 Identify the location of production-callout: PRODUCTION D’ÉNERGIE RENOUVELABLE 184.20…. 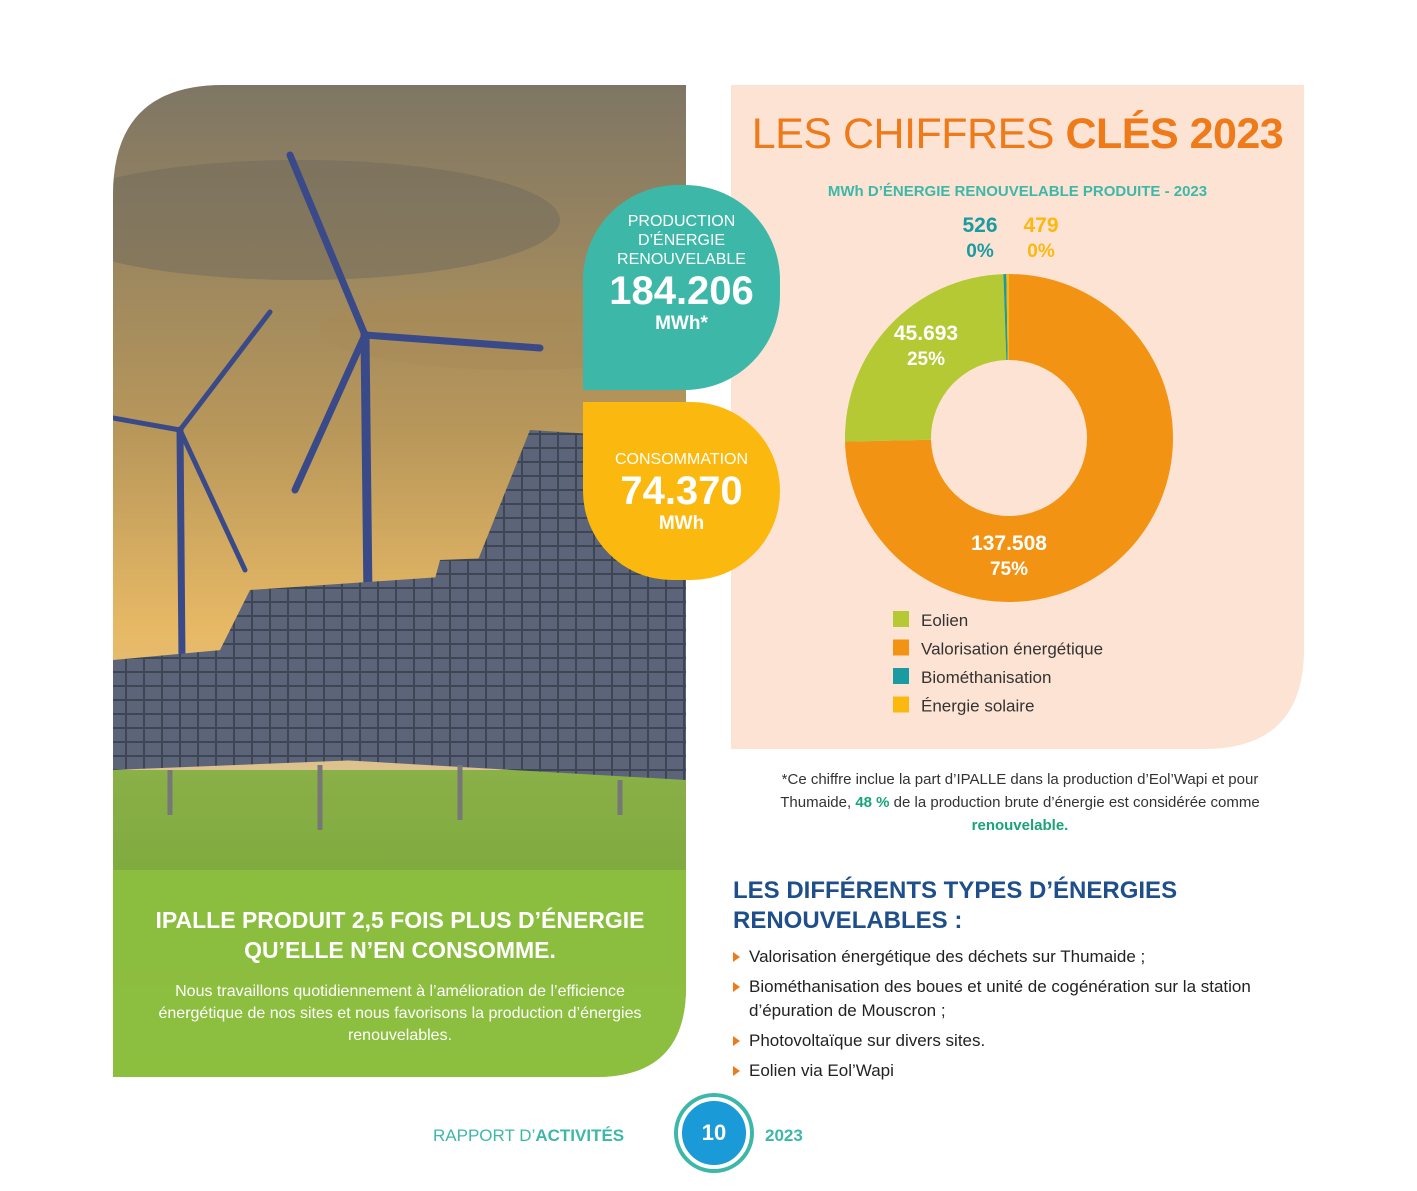
(681, 287).